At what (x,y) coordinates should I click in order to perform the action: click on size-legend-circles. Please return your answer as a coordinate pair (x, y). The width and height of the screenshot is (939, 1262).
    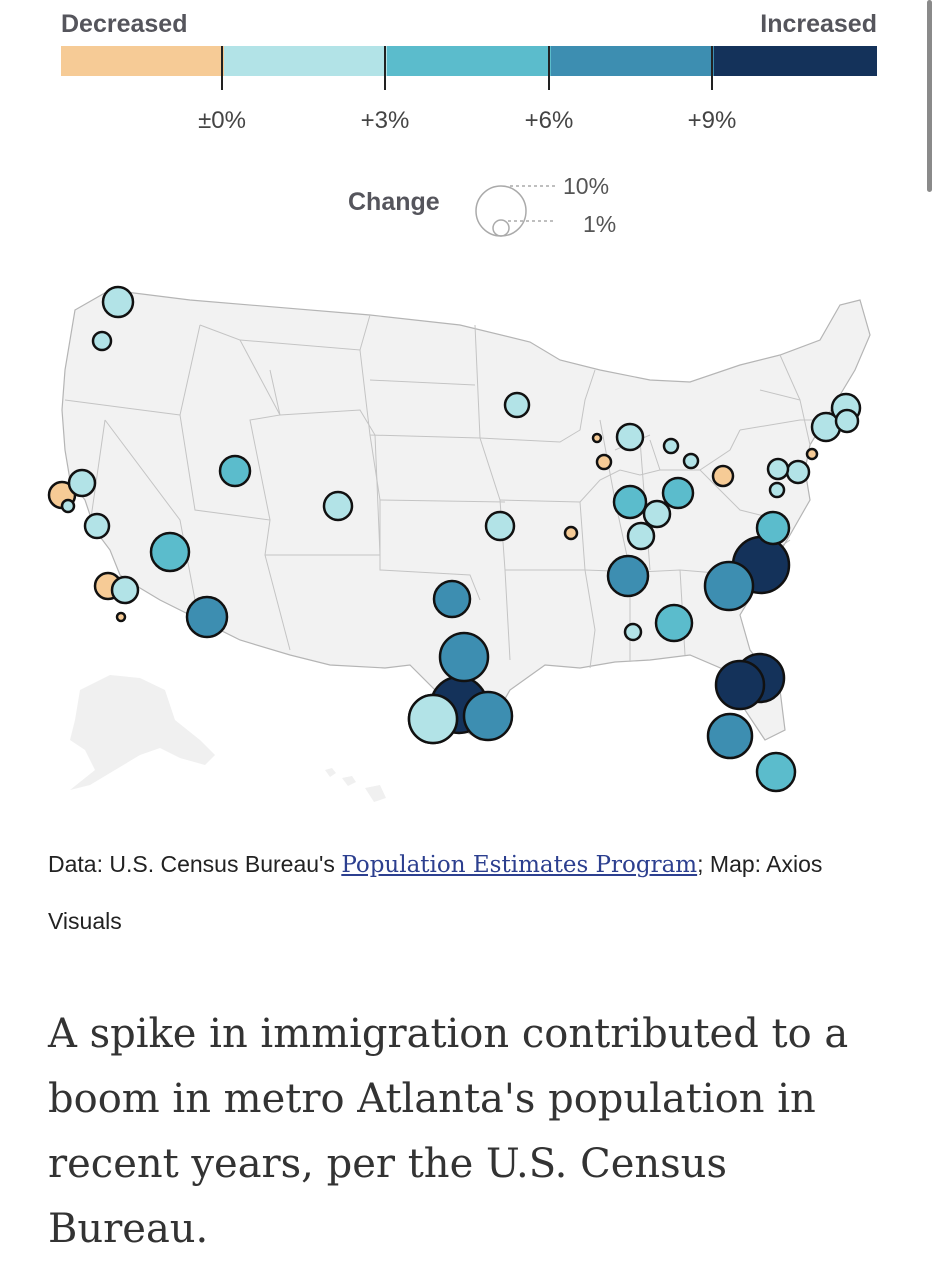
    Looking at the image, I should click on (515, 211).